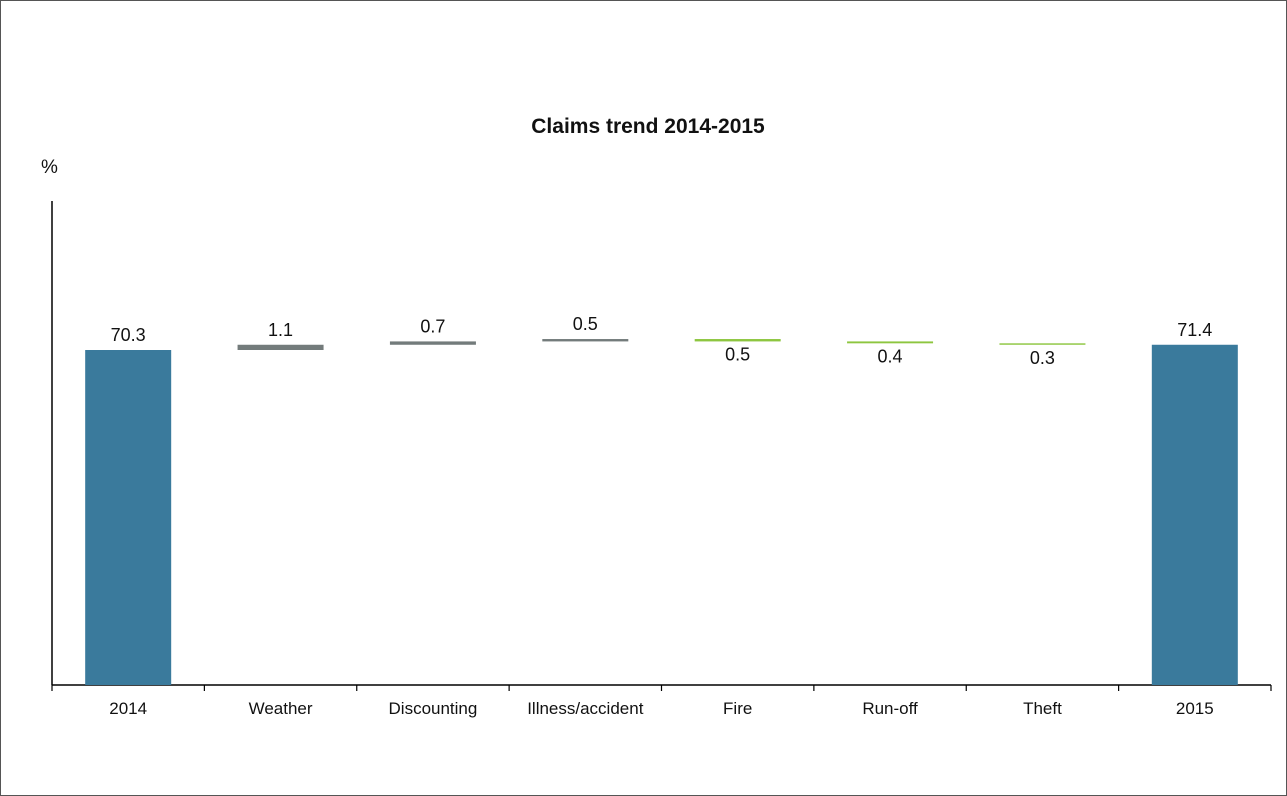  What do you see at coordinates (281, 708) in the screenshot?
I see `category-label-weather: Weather` at bounding box center [281, 708].